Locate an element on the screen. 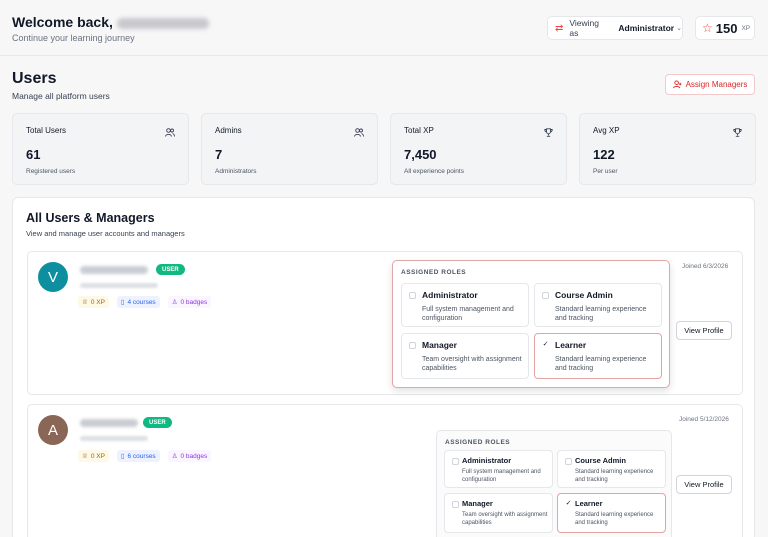 Image resolution: width=768 pixels, height=537 pixels. badges-chip: ♙ 0 badges is located at coordinates (189, 302).